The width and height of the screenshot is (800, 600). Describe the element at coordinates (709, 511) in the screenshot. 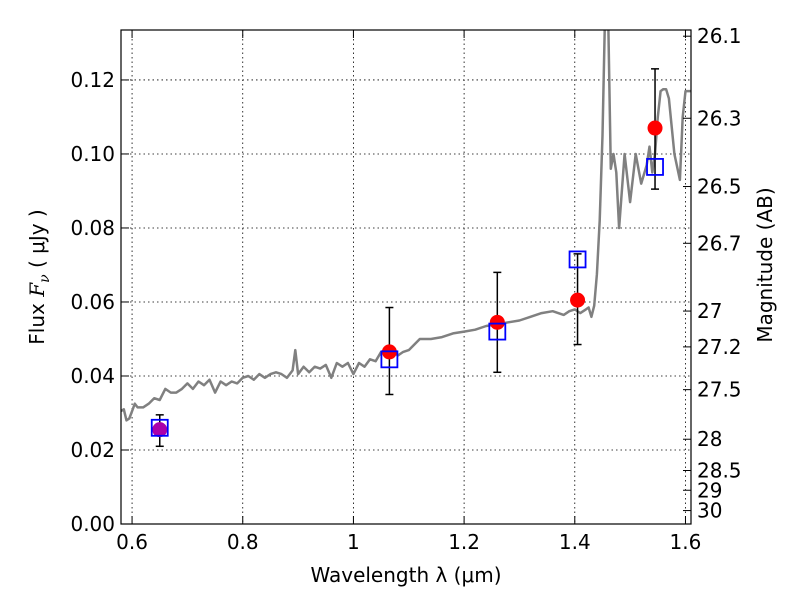

I see `y2-tick-label: 30` at that location.